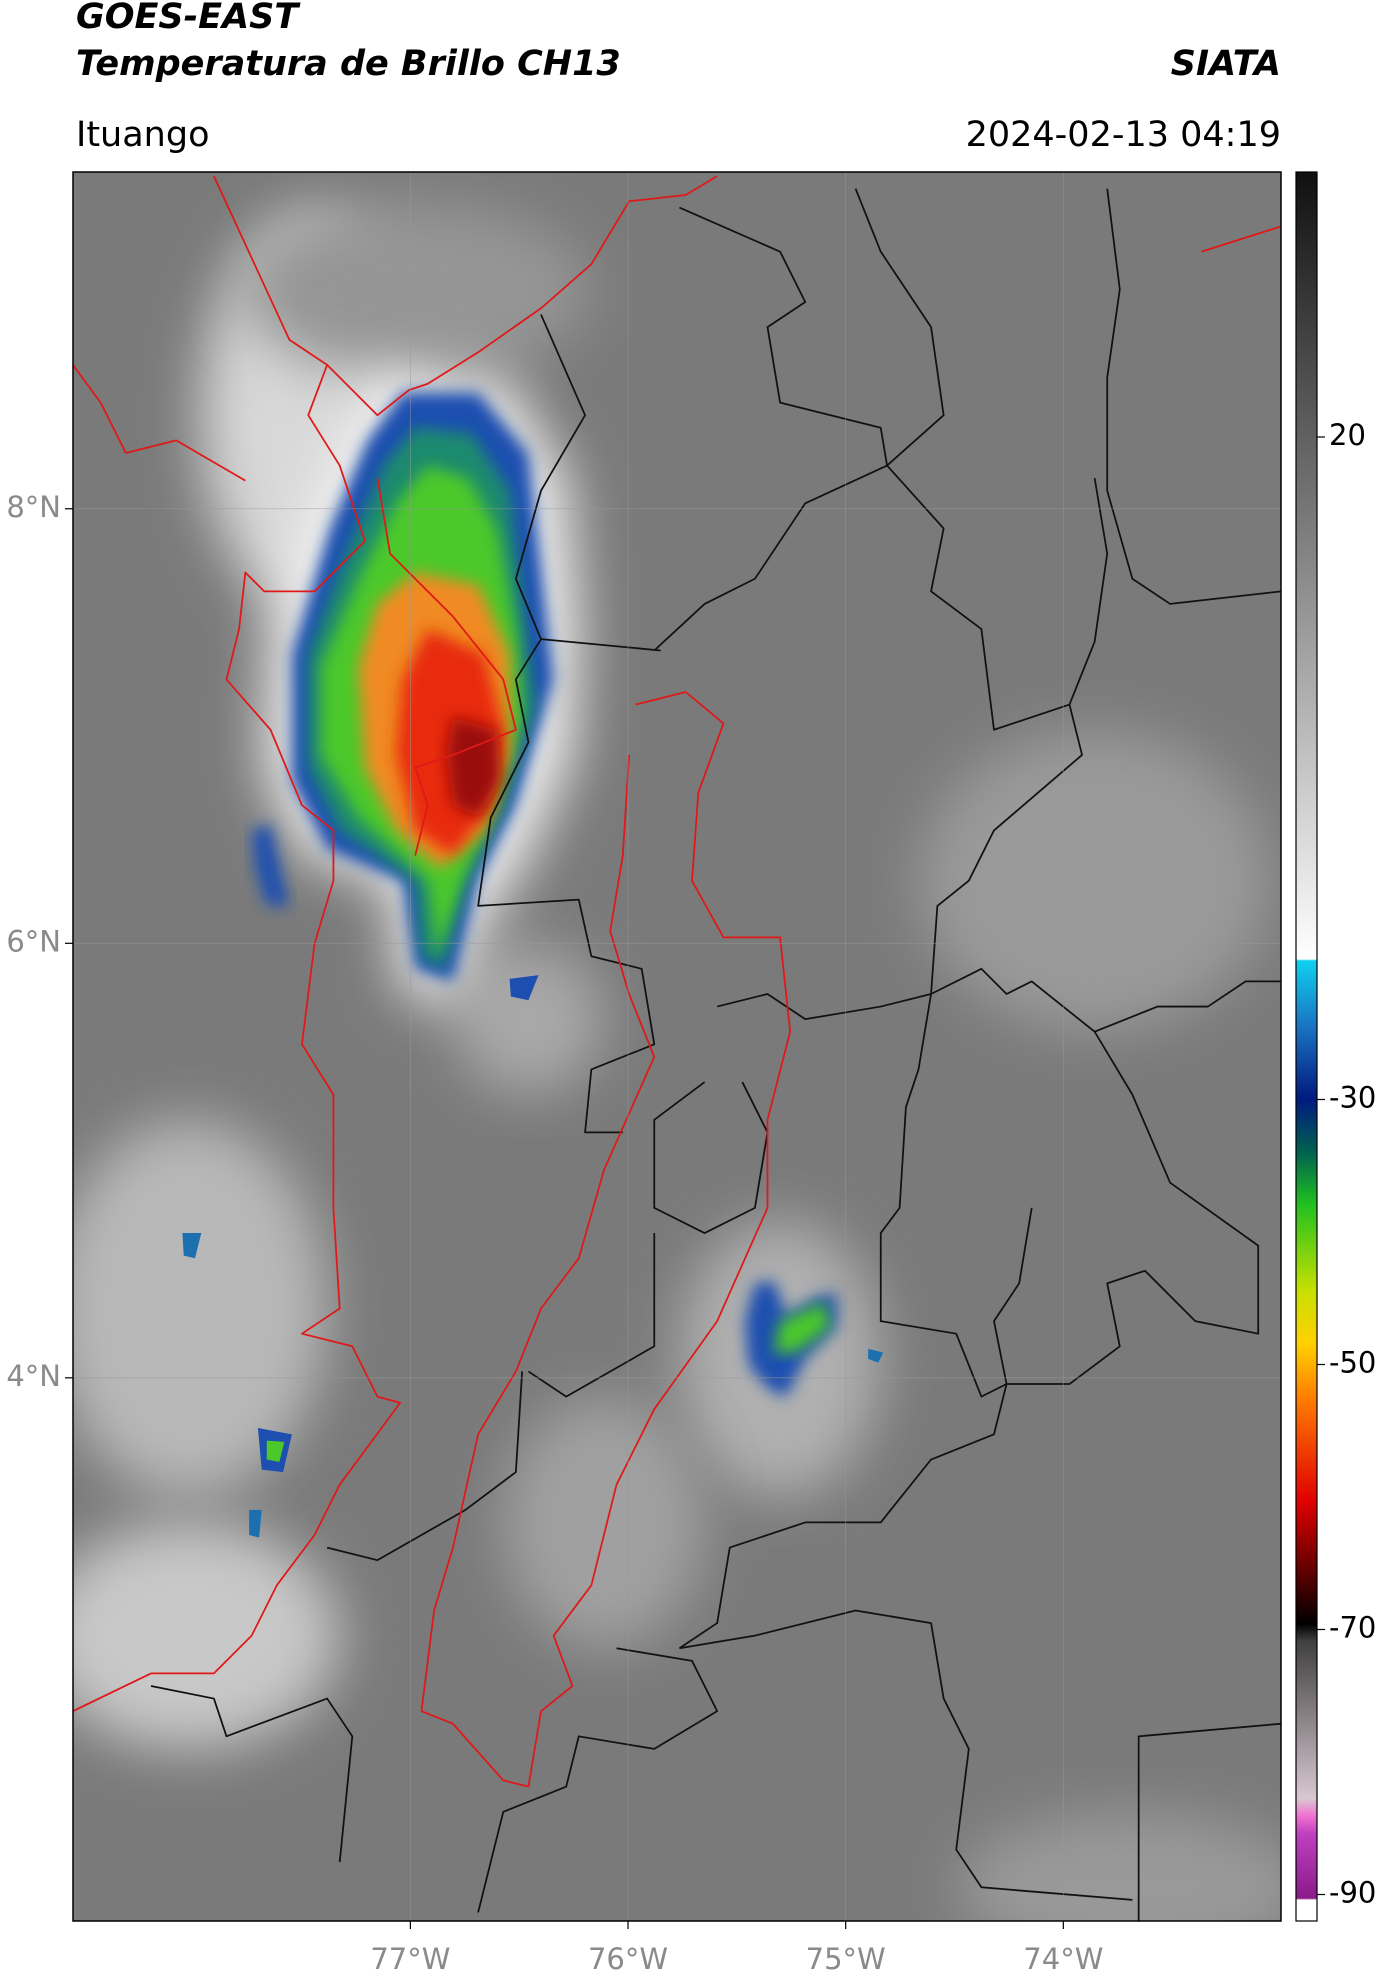 This screenshot has height=1985, width=1384. What do you see at coordinates (348, 64) in the screenshot?
I see `subtitle: Temperatura de Brillo CH13` at bounding box center [348, 64].